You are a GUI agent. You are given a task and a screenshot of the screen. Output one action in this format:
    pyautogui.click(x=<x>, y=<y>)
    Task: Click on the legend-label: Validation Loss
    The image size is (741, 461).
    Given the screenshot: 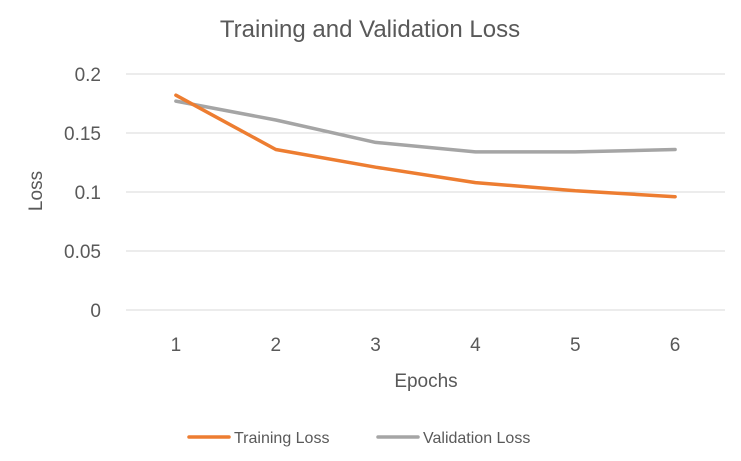 What is the action you would take?
    pyautogui.click(x=476, y=438)
    